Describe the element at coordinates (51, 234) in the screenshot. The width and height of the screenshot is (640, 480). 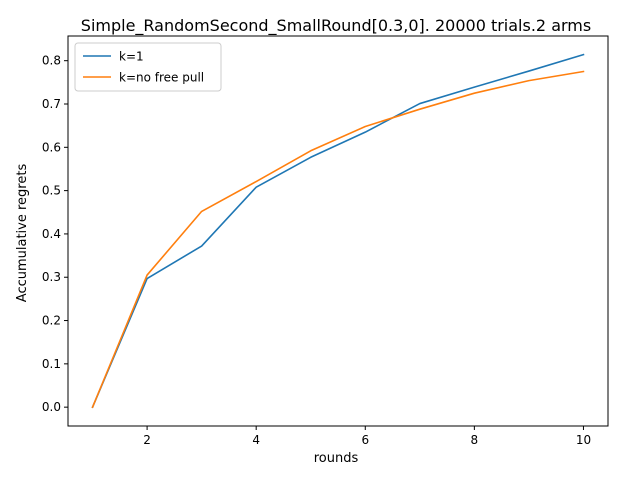
I see `y-tick-label: 0.4` at that location.